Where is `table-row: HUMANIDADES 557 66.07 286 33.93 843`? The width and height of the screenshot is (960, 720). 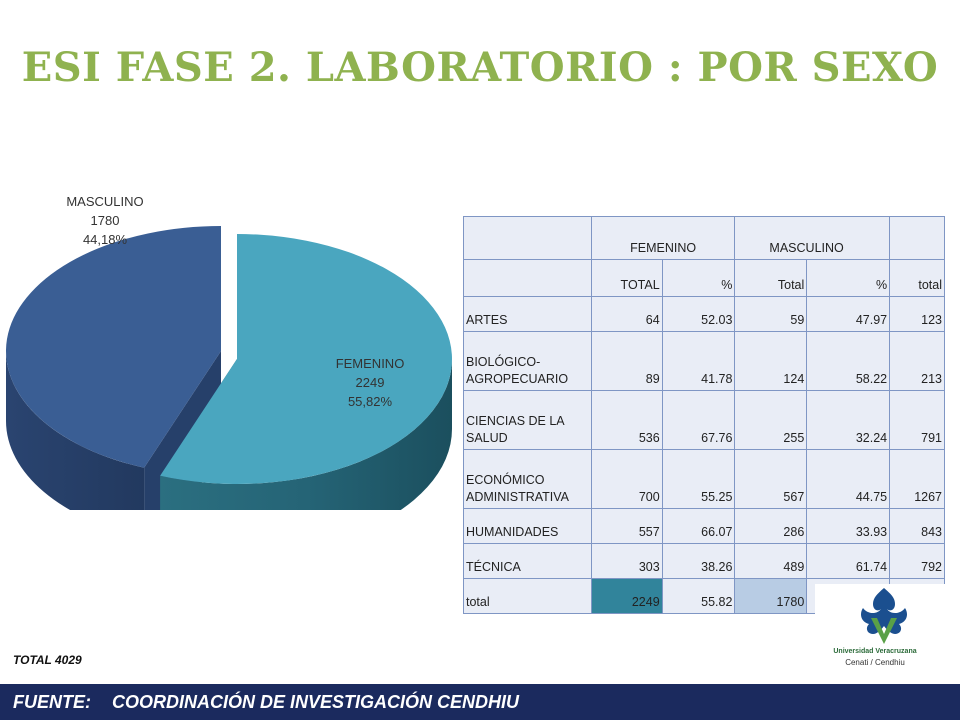 table-row: HUMANIDADES 557 66.07 286 33.93 843 is located at coordinates (704, 526).